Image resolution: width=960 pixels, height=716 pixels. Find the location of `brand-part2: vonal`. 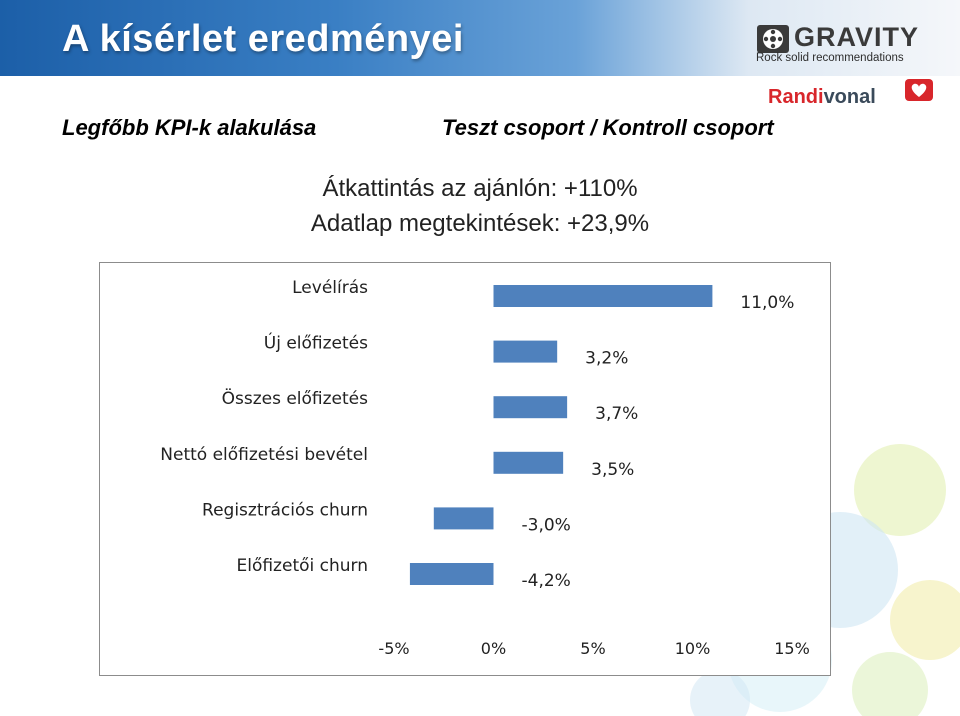

brand-part2: vonal is located at coordinates (849, 97).